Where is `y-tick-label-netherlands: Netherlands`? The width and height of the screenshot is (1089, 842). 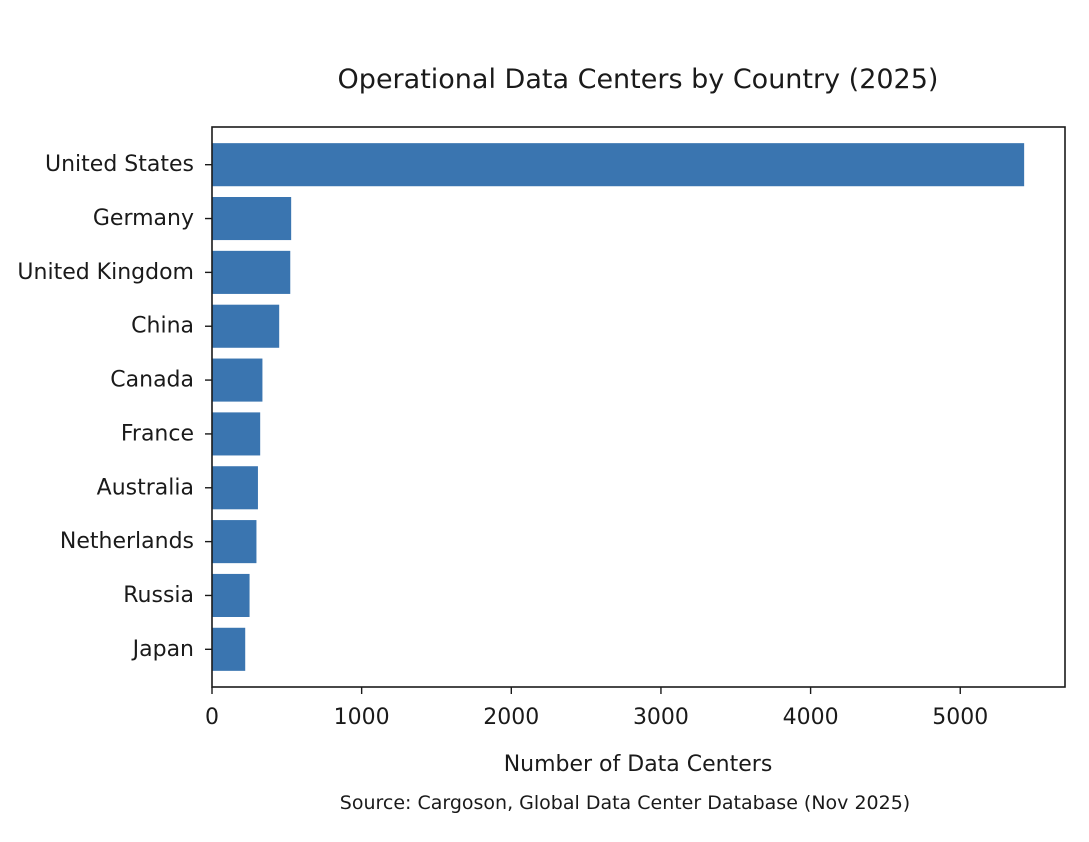 y-tick-label-netherlands: Netherlands is located at coordinates (127, 541).